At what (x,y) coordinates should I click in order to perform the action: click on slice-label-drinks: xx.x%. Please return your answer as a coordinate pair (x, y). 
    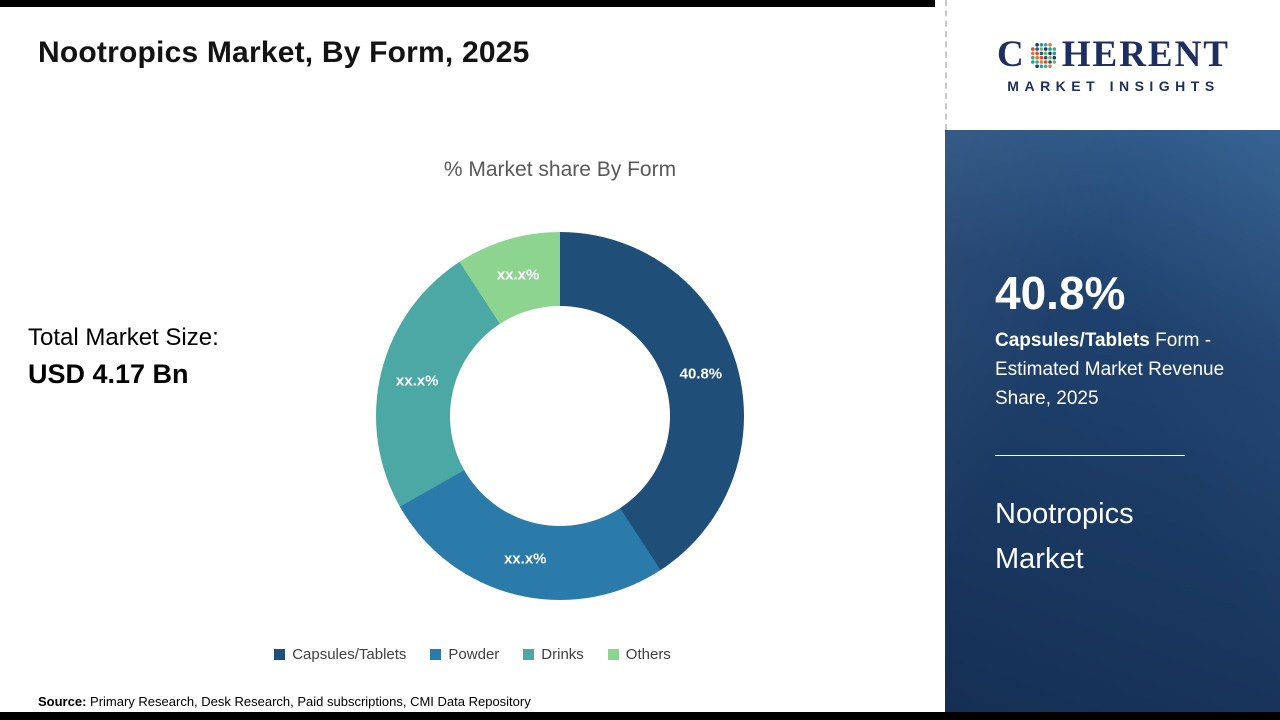
    Looking at the image, I should click on (417, 381).